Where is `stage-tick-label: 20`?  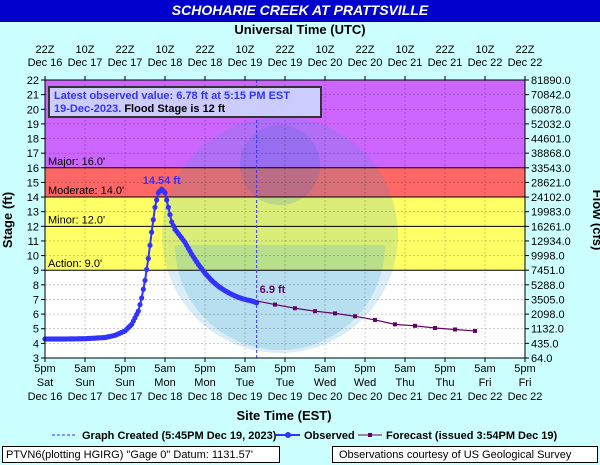 stage-tick-label: 20 is located at coordinates (33, 110).